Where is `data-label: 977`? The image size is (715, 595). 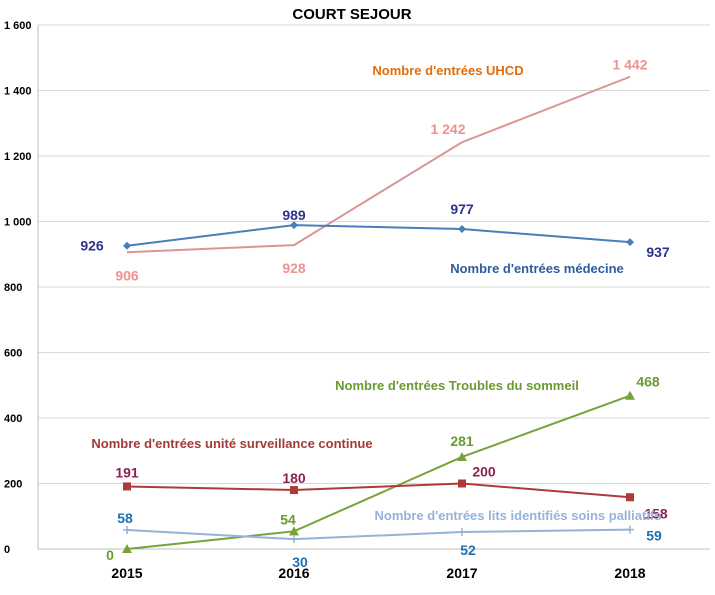
data-label: 977 is located at coordinates (462, 209).